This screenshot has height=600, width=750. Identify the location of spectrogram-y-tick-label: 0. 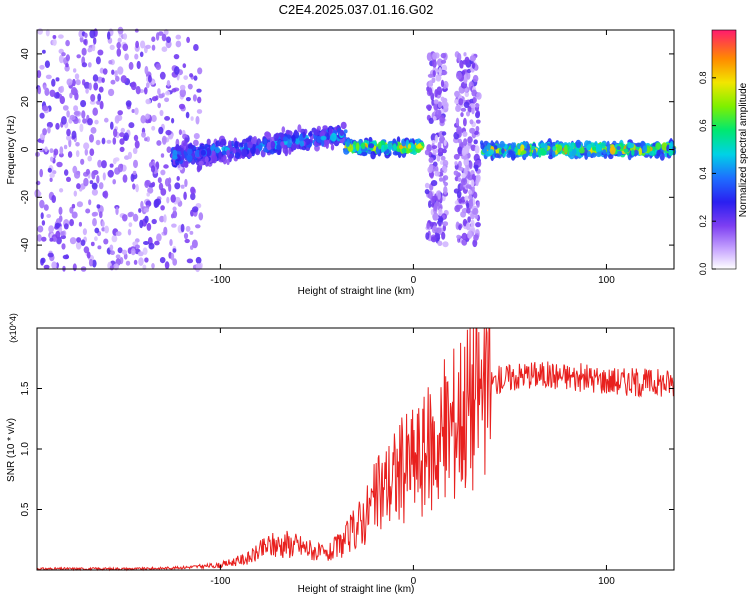
(25, 149).